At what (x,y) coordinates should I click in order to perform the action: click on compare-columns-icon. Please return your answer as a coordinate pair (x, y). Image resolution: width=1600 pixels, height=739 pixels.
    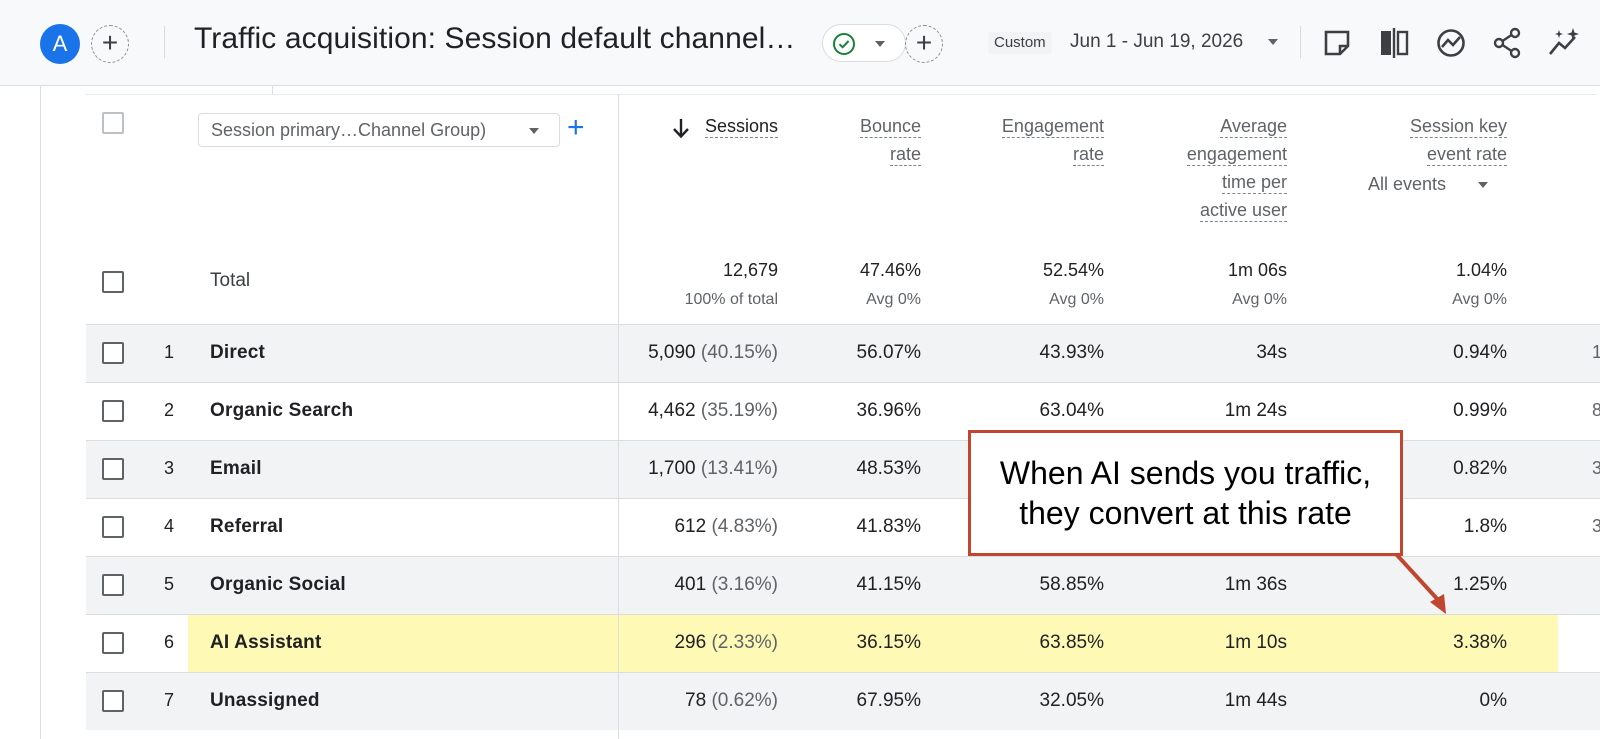
    Looking at the image, I should click on (1394, 43).